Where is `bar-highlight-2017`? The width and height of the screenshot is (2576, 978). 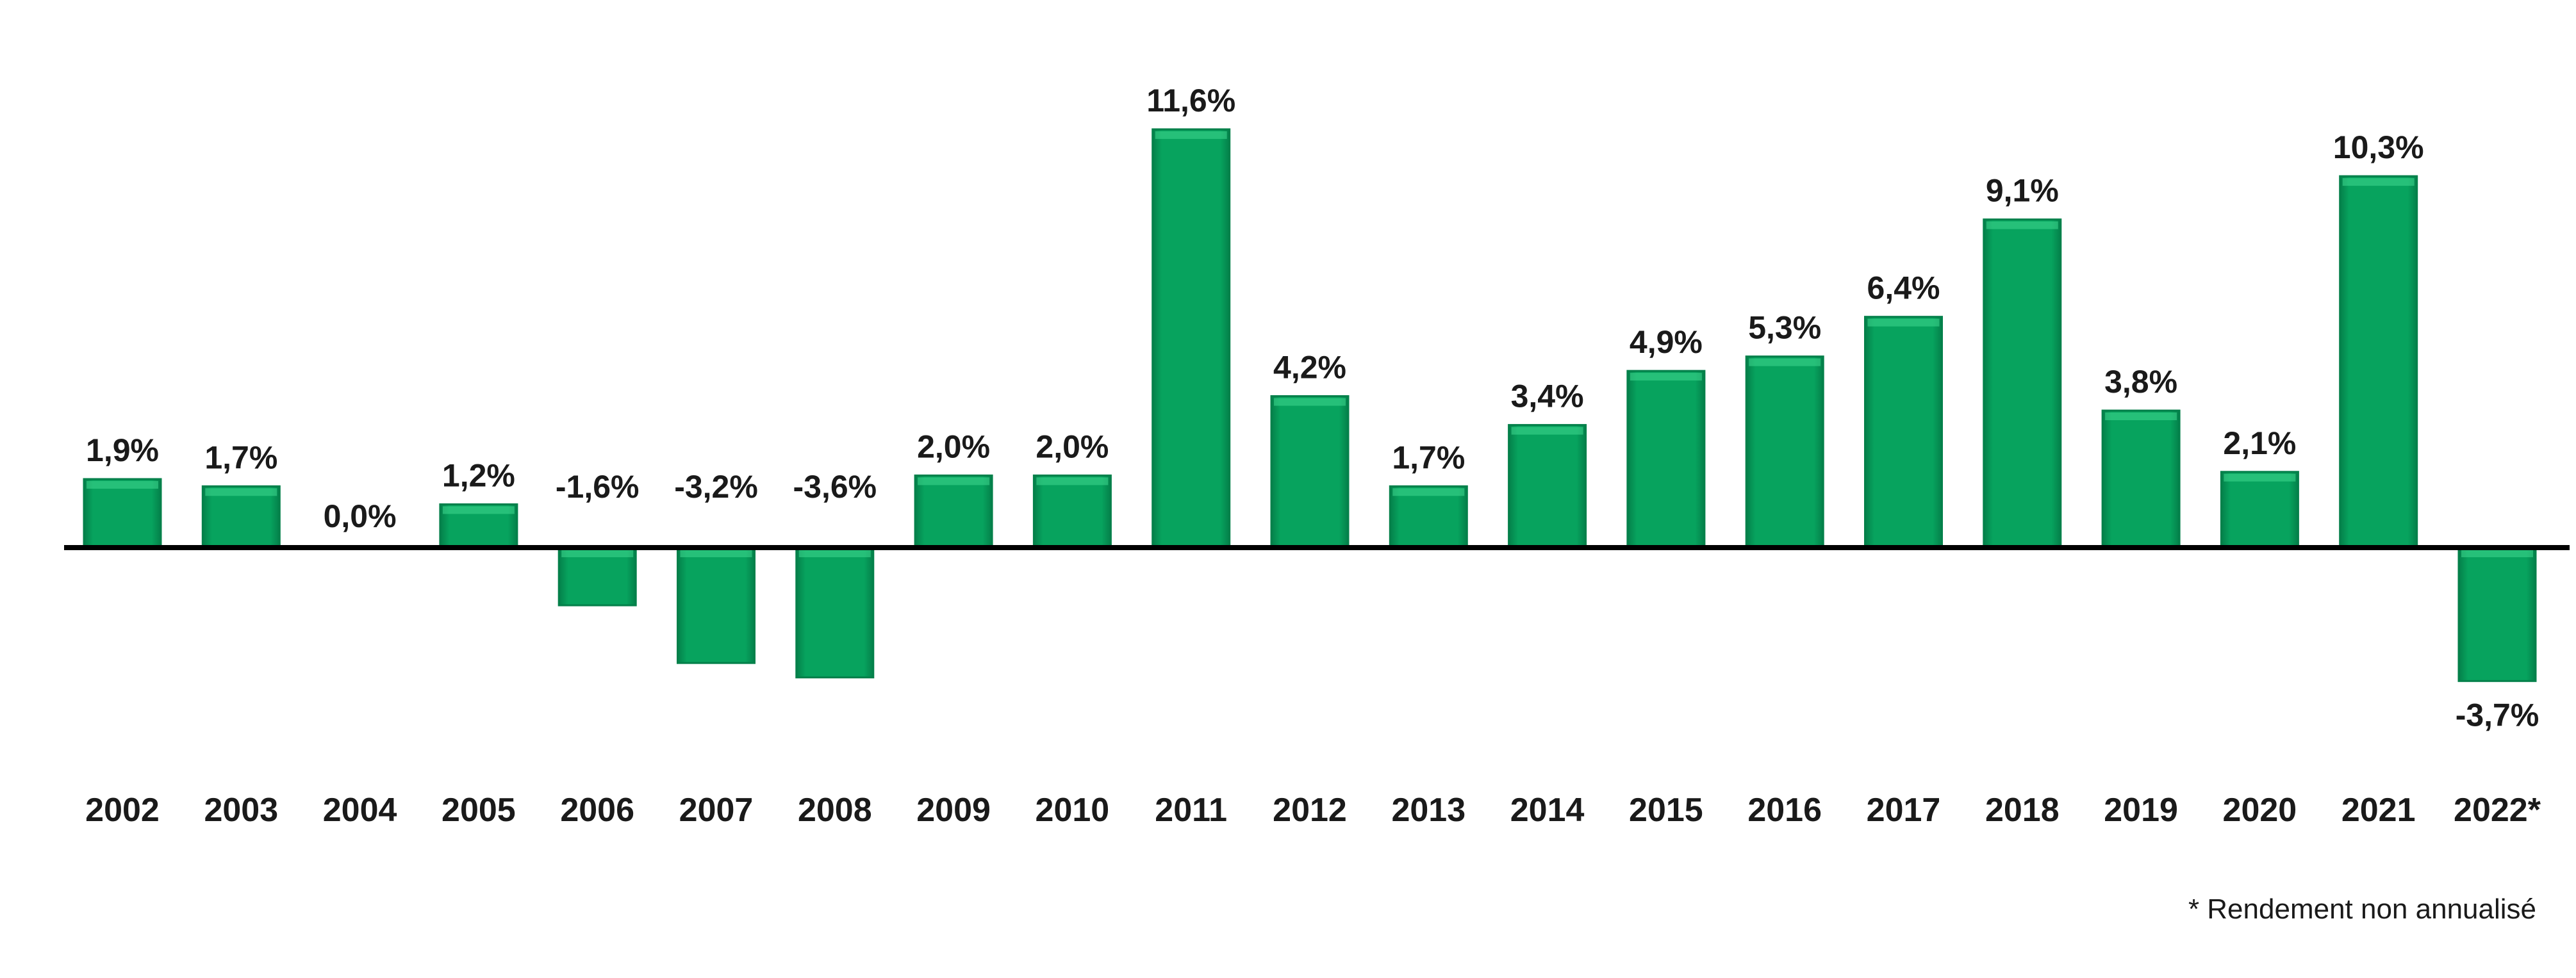 bar-highlight-2017 is located at coordinates (1903, 322).